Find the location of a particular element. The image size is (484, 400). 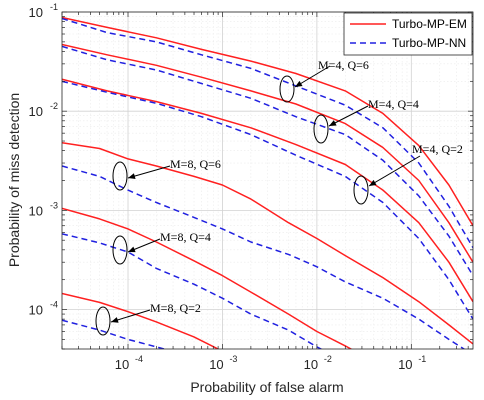

annotation-label: M=4, Q=6 is located at coordinates (343, 65).